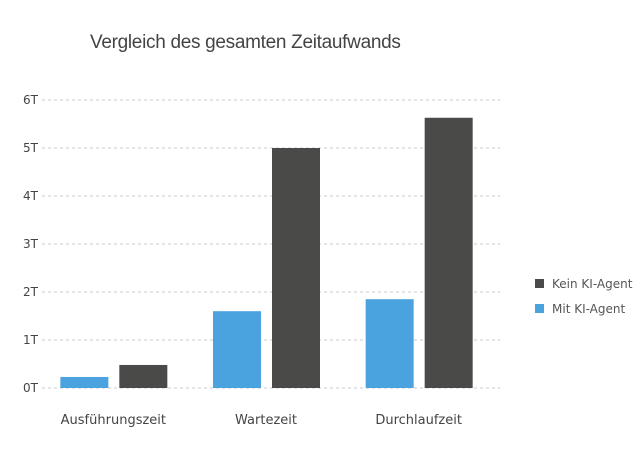  I want to click on y-tick-label: 5T, so click(31, 148).